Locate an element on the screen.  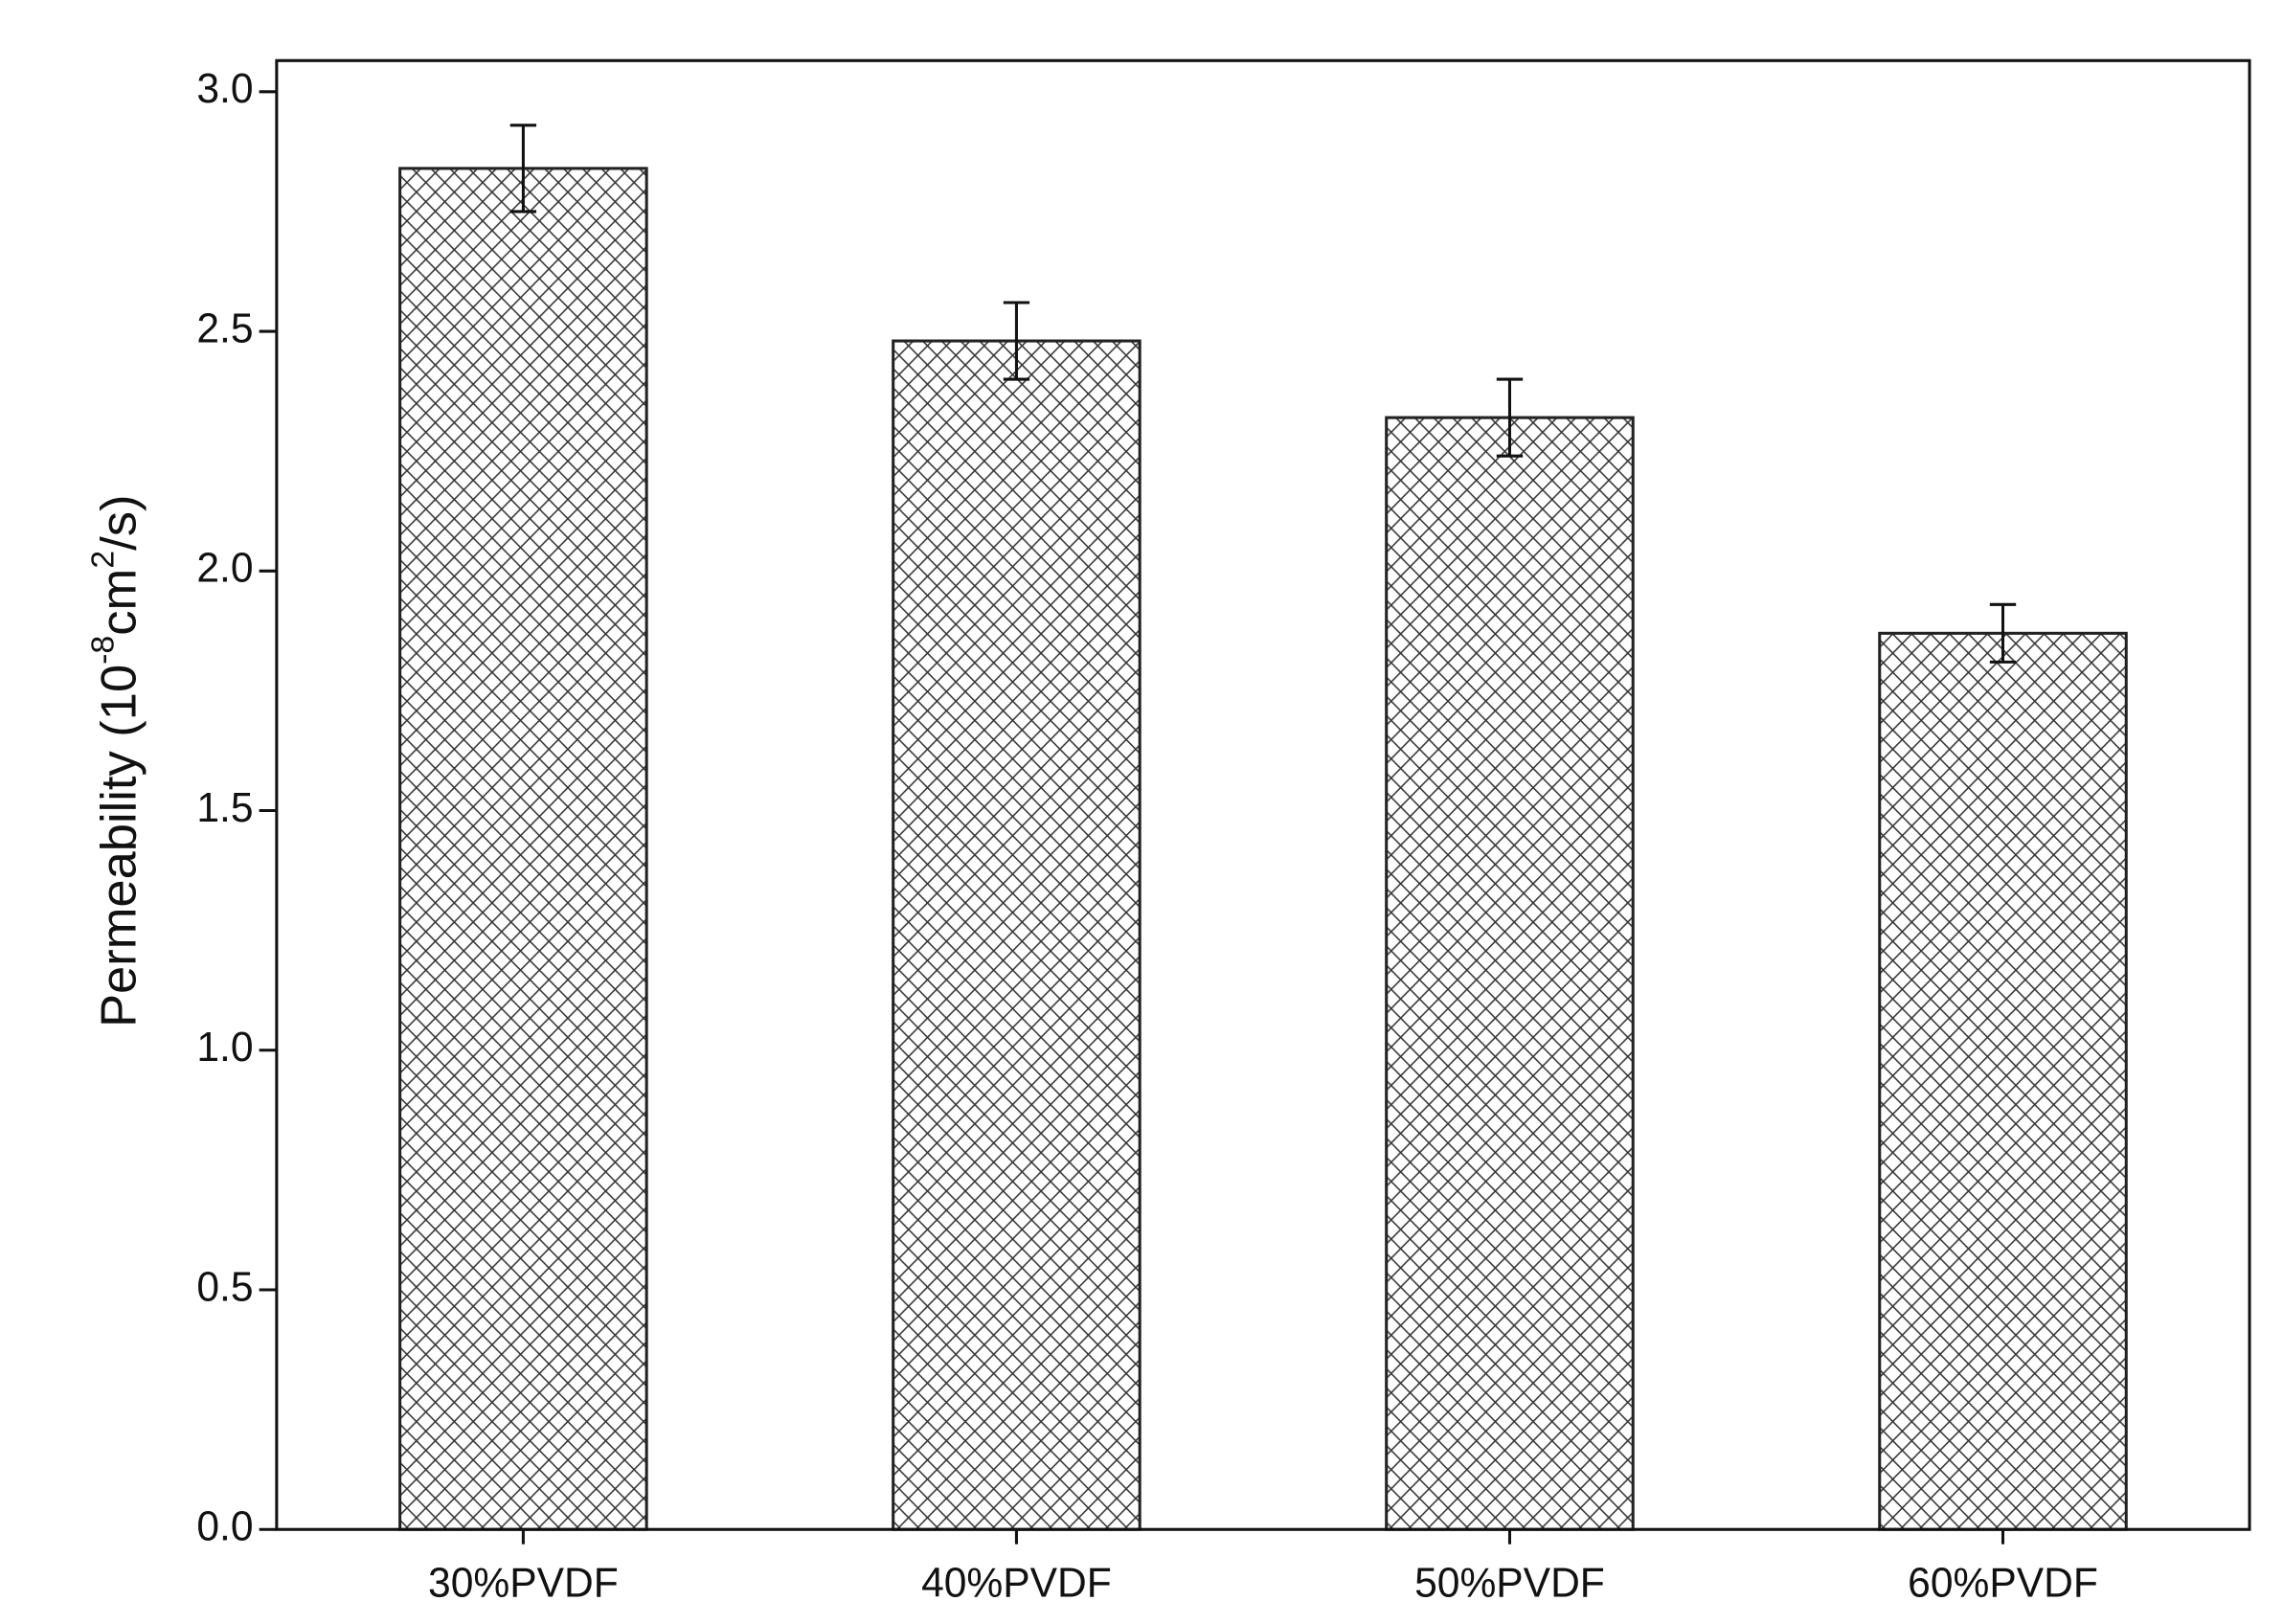
y-label-sup: 2 is located at coordinates (103, 560).